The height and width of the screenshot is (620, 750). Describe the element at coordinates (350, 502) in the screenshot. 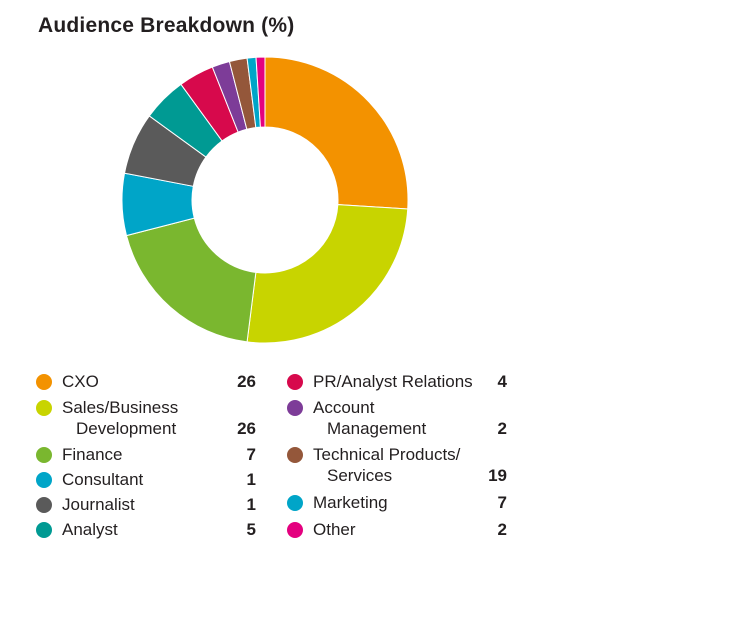

I see `legend-label: Marketing` at that location.